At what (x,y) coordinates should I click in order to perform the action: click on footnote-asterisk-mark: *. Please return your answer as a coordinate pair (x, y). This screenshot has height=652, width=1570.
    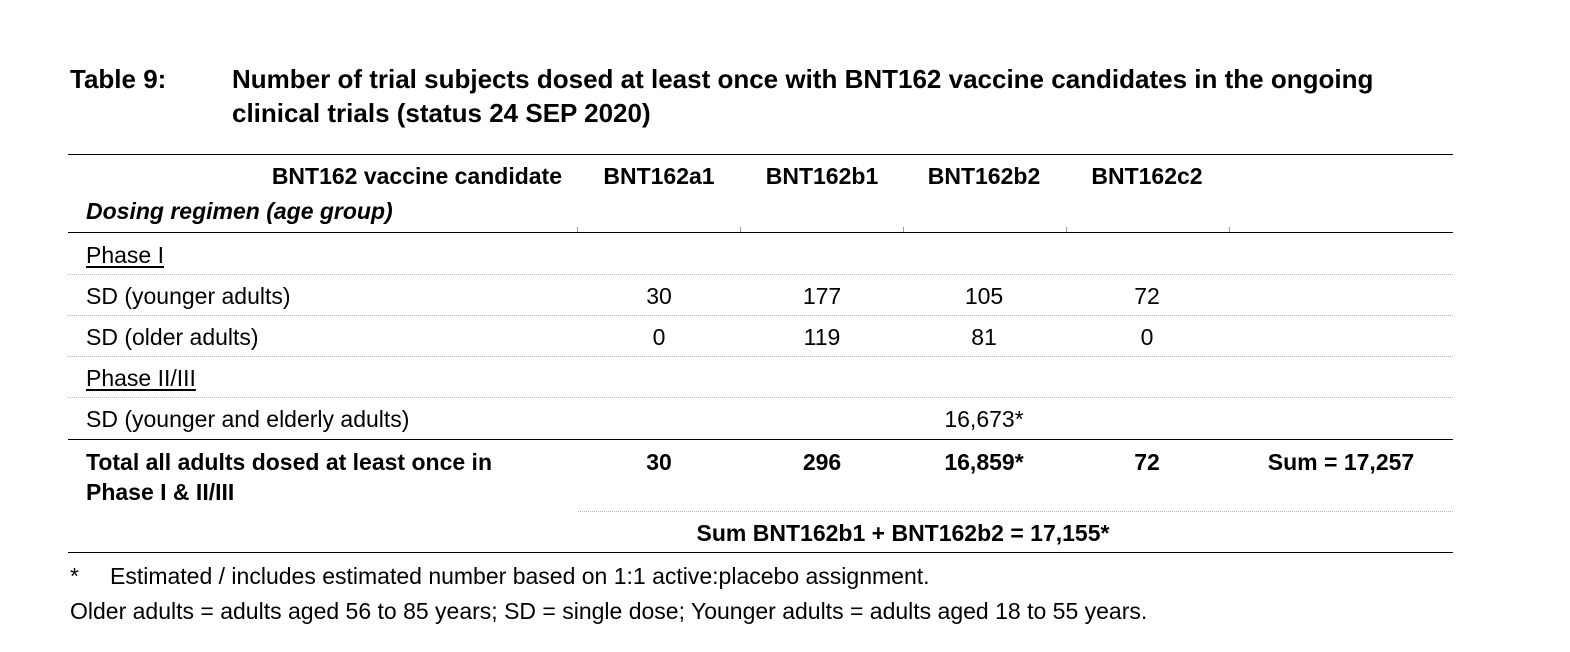
    Looking at the image, I should click on (74, 576).